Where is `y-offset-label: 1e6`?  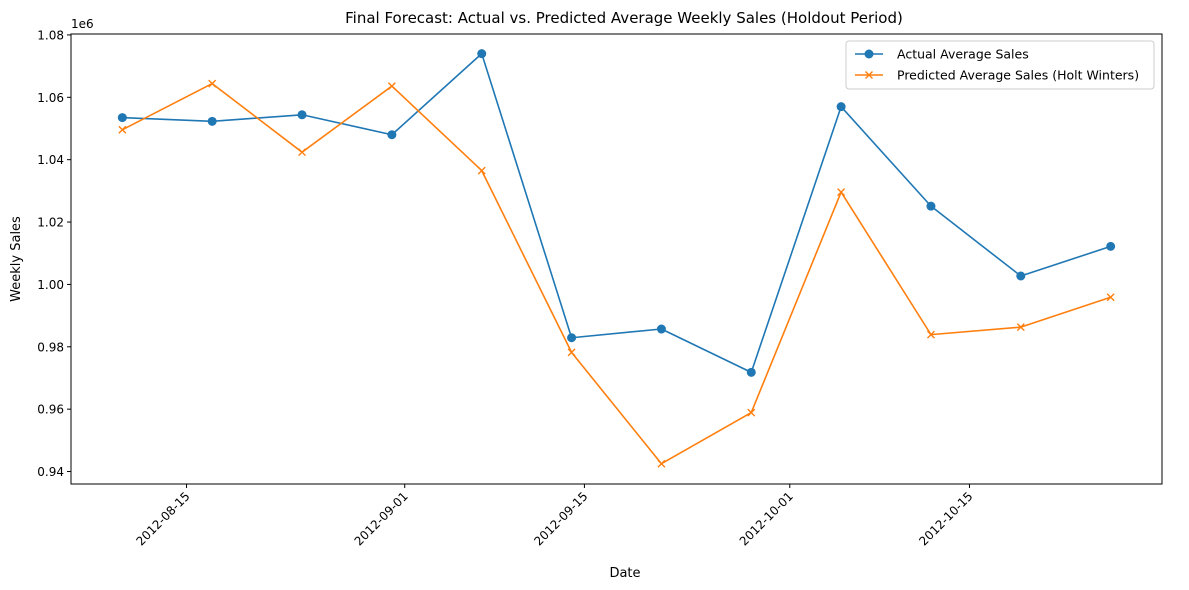 y-offset-label: 1e6 is located at coordinates (82, 24).